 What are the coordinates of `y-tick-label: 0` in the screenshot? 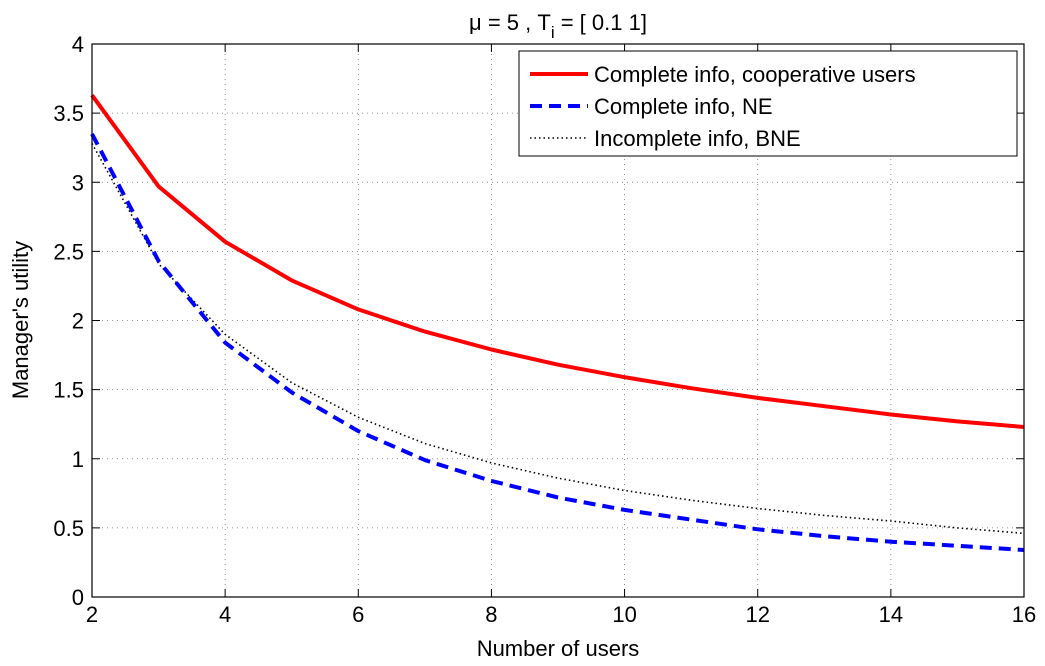 It's located at (78, 597).